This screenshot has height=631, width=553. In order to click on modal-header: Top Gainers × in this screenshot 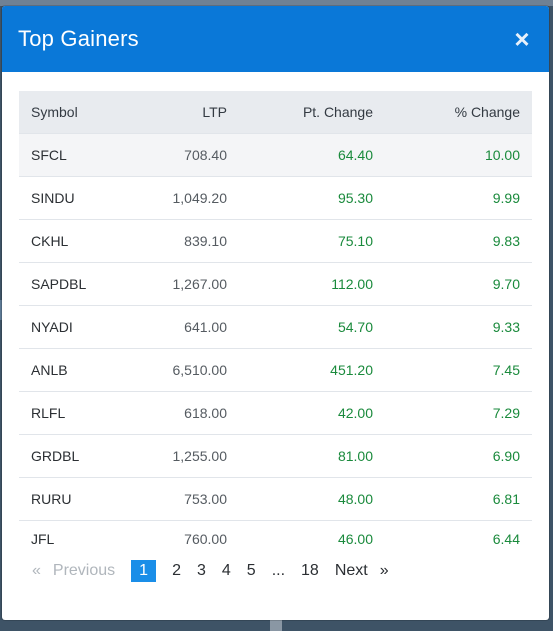, I will do `click(275, 39)`.